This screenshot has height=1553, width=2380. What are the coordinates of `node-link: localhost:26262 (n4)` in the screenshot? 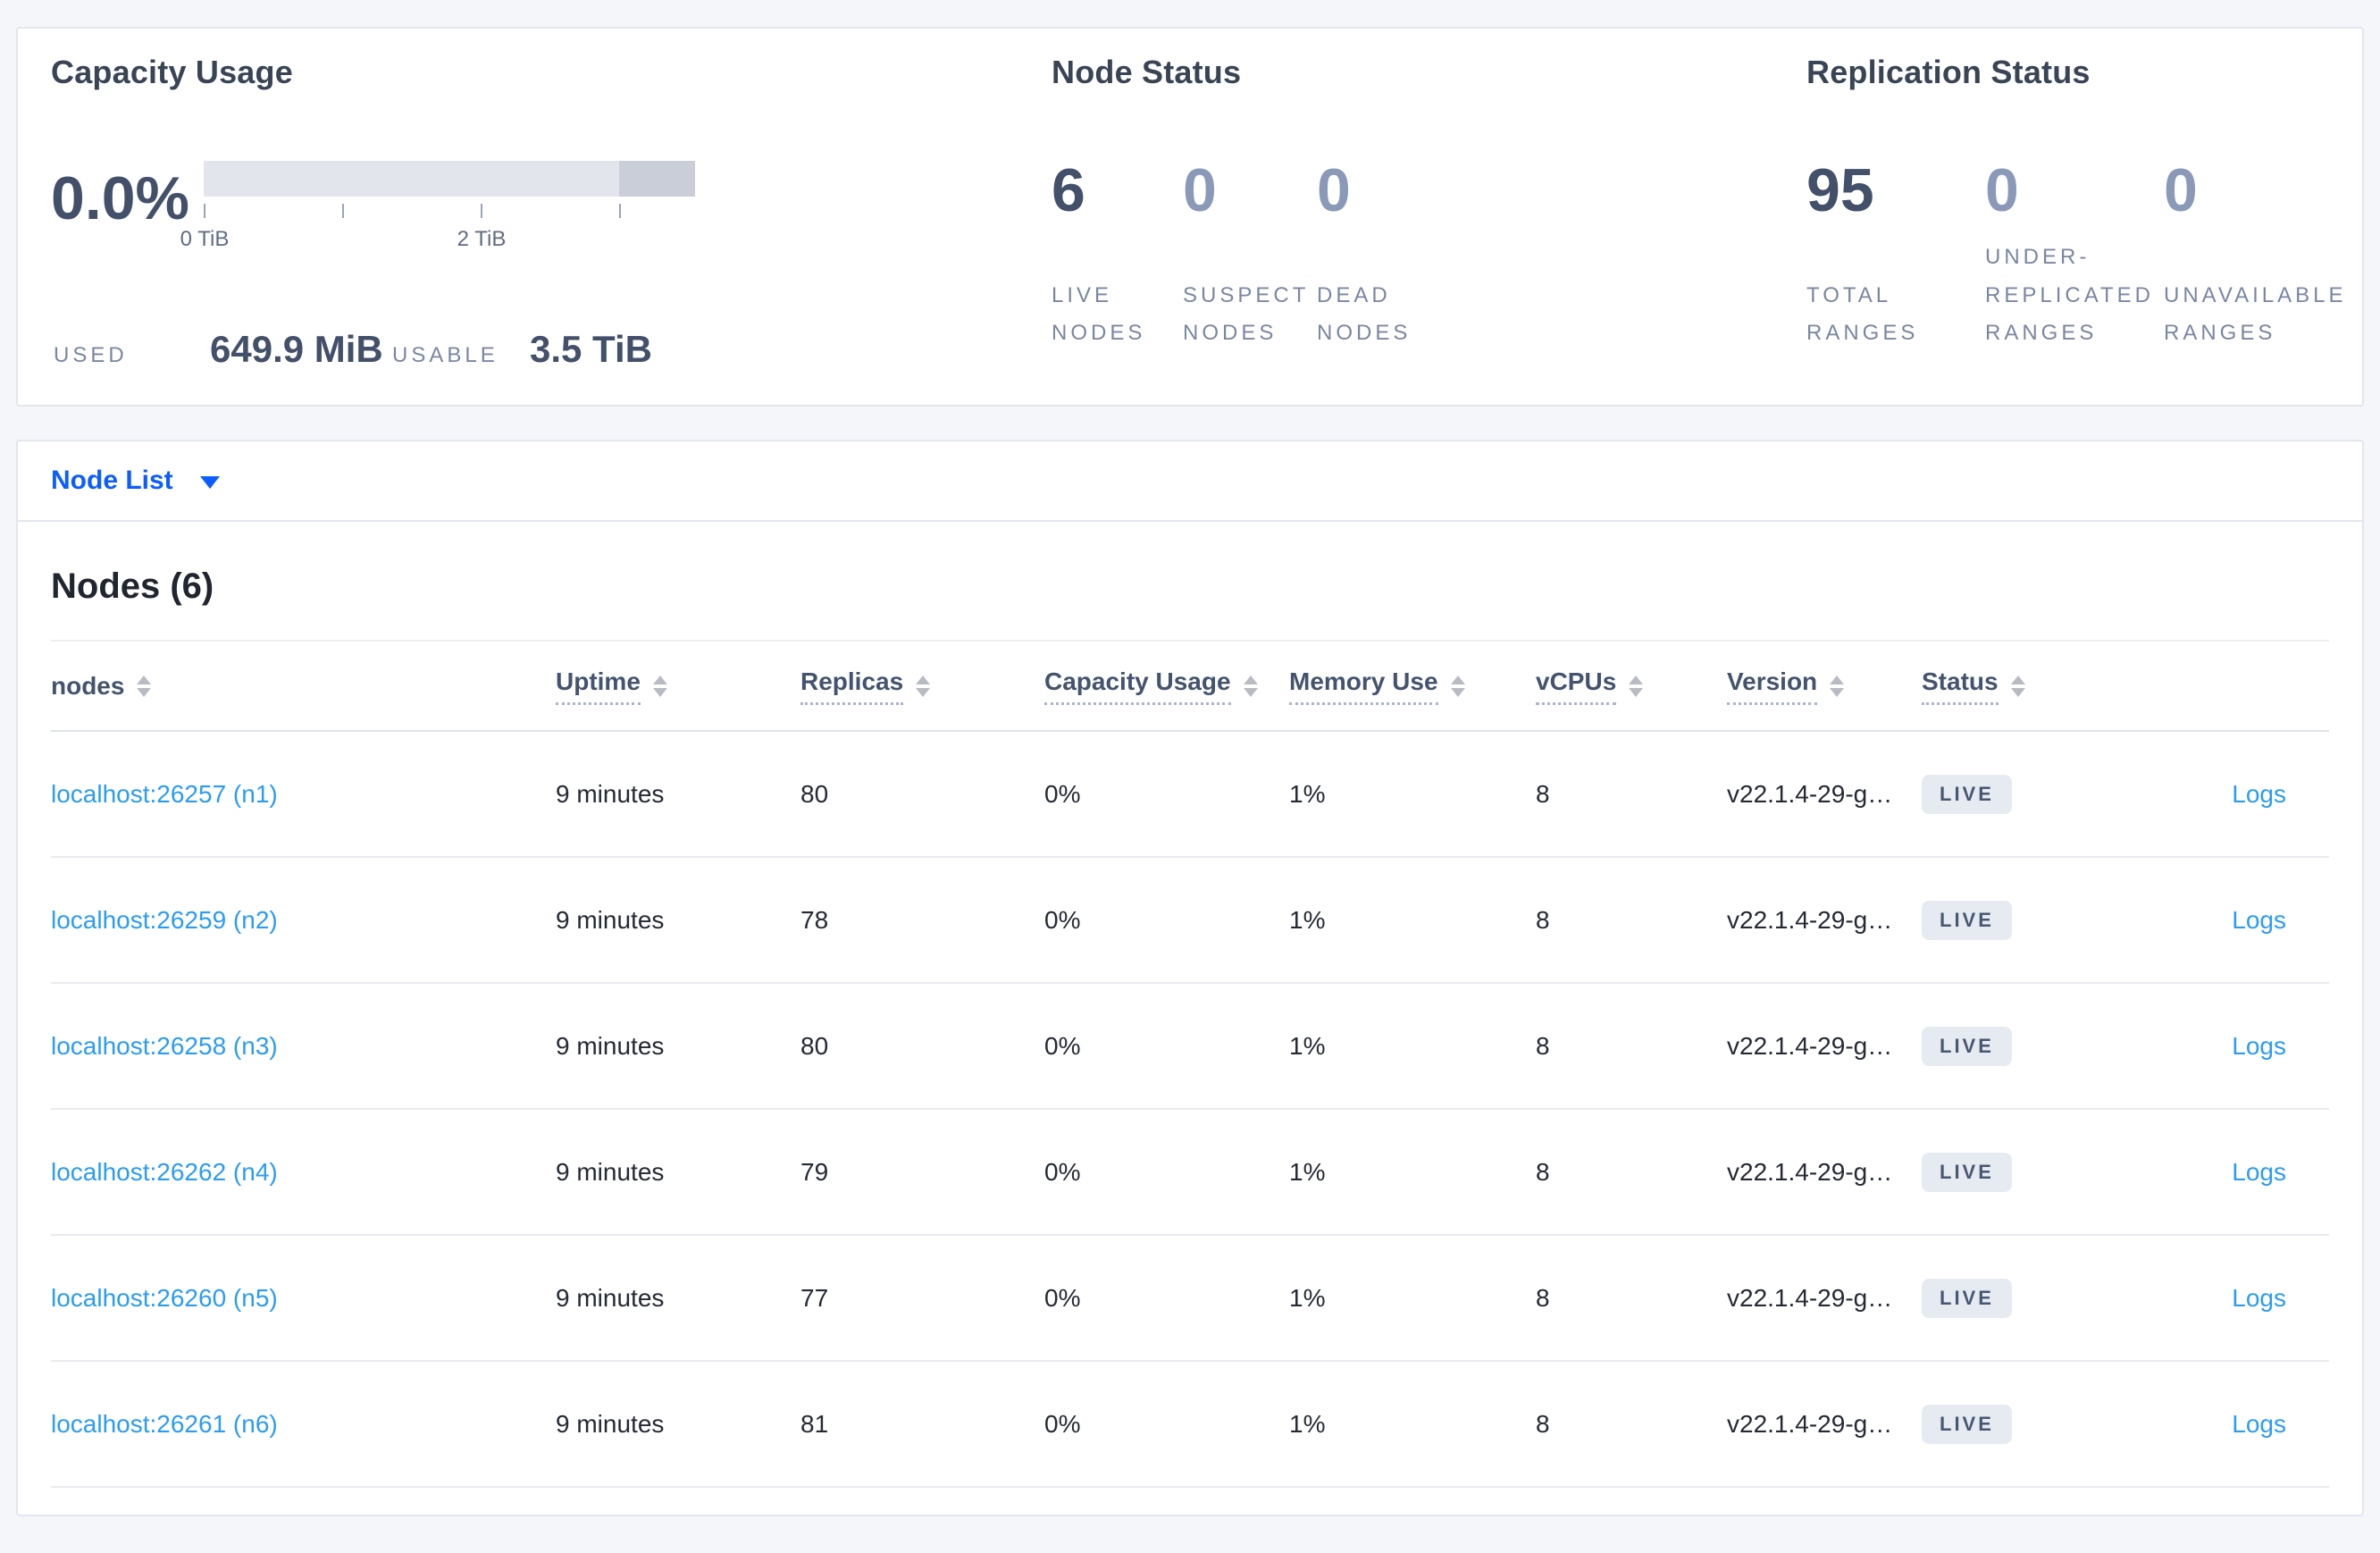 It's located at (164, 1171).